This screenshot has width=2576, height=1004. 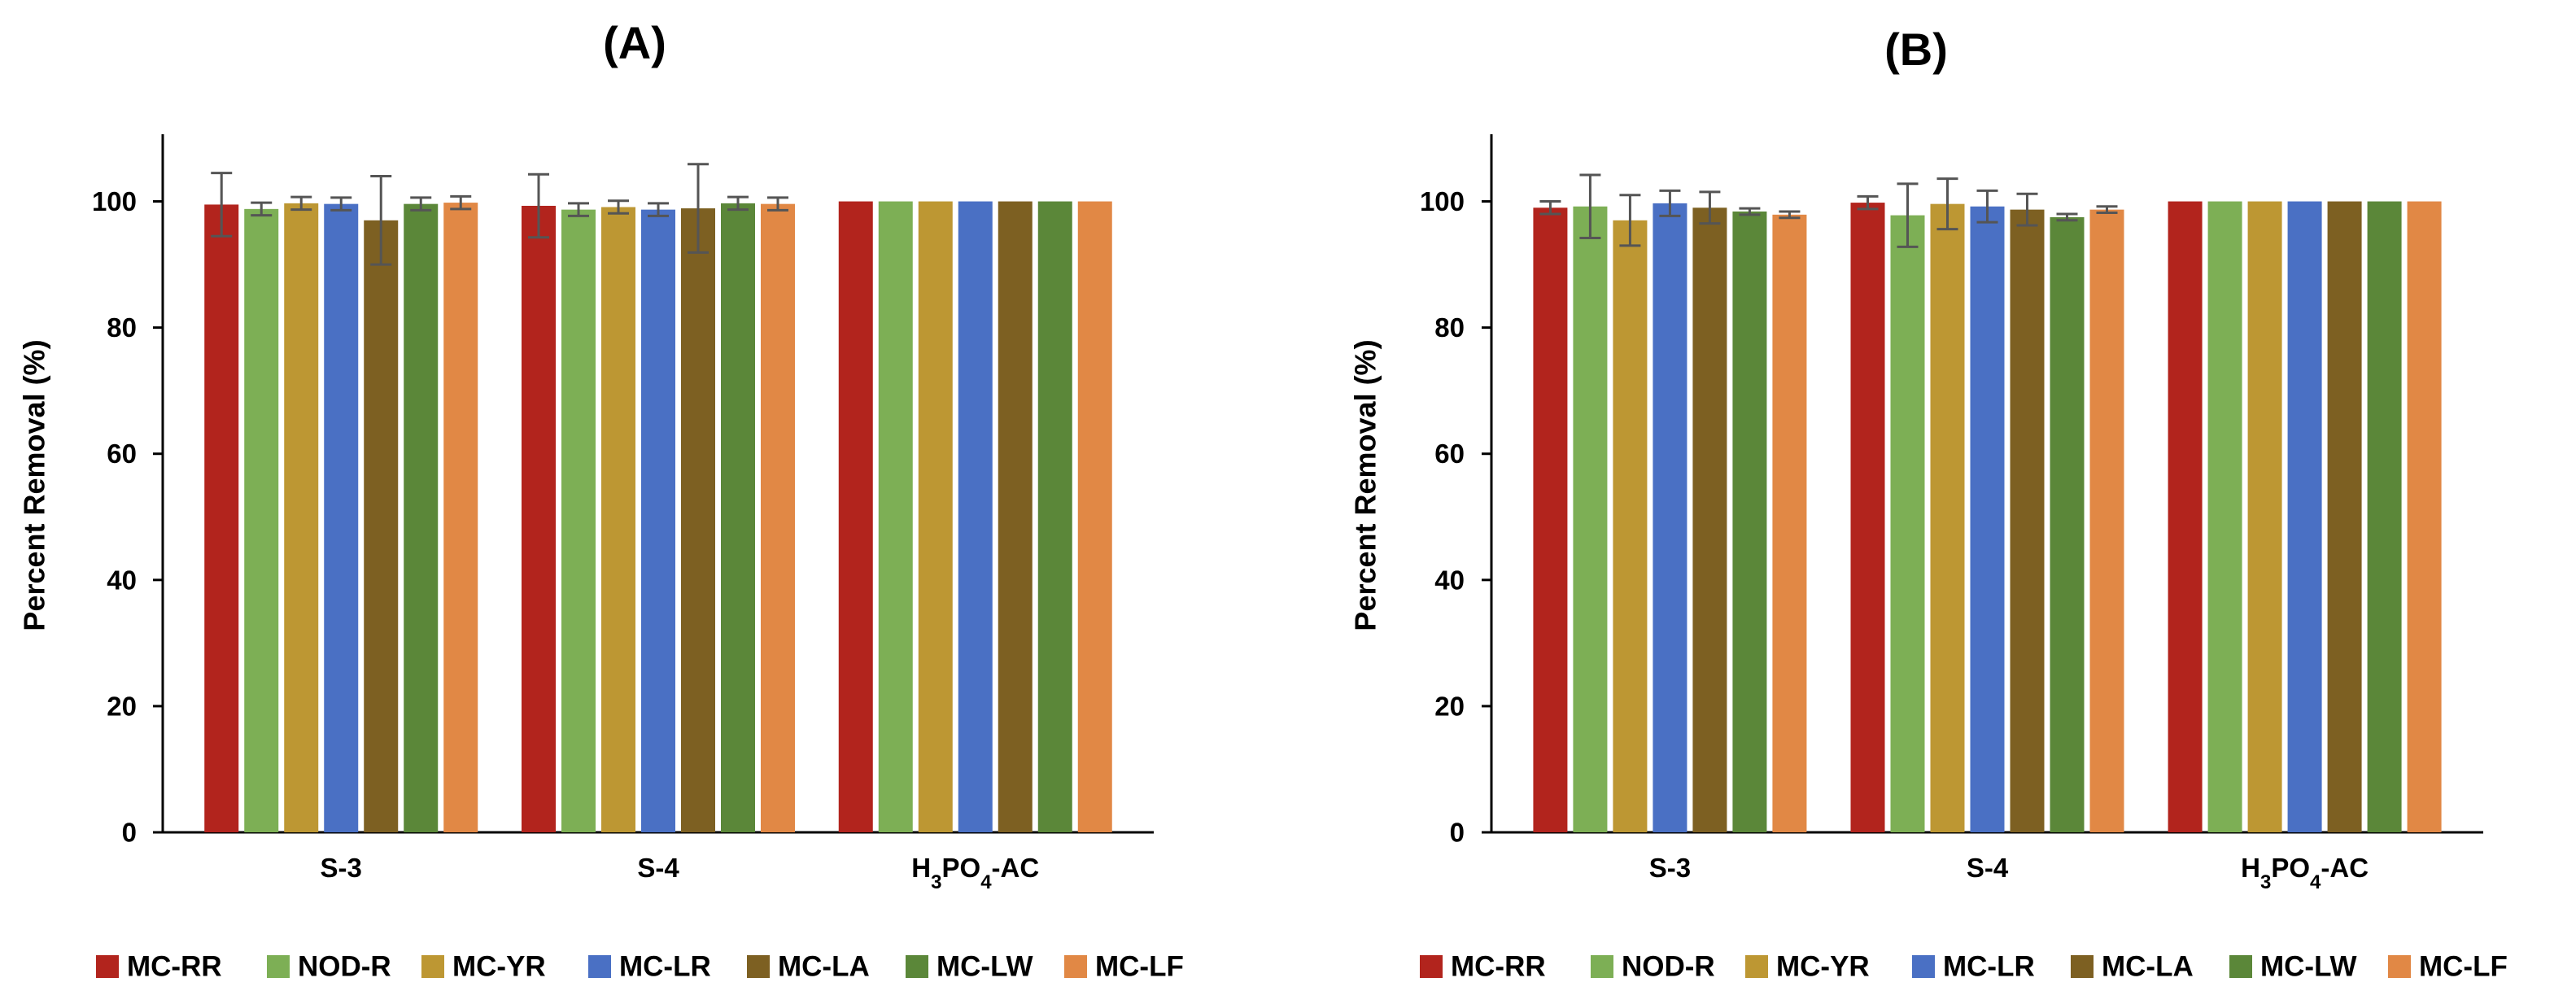 I want to click on chart-title: (A), so click(x=634, y=42).